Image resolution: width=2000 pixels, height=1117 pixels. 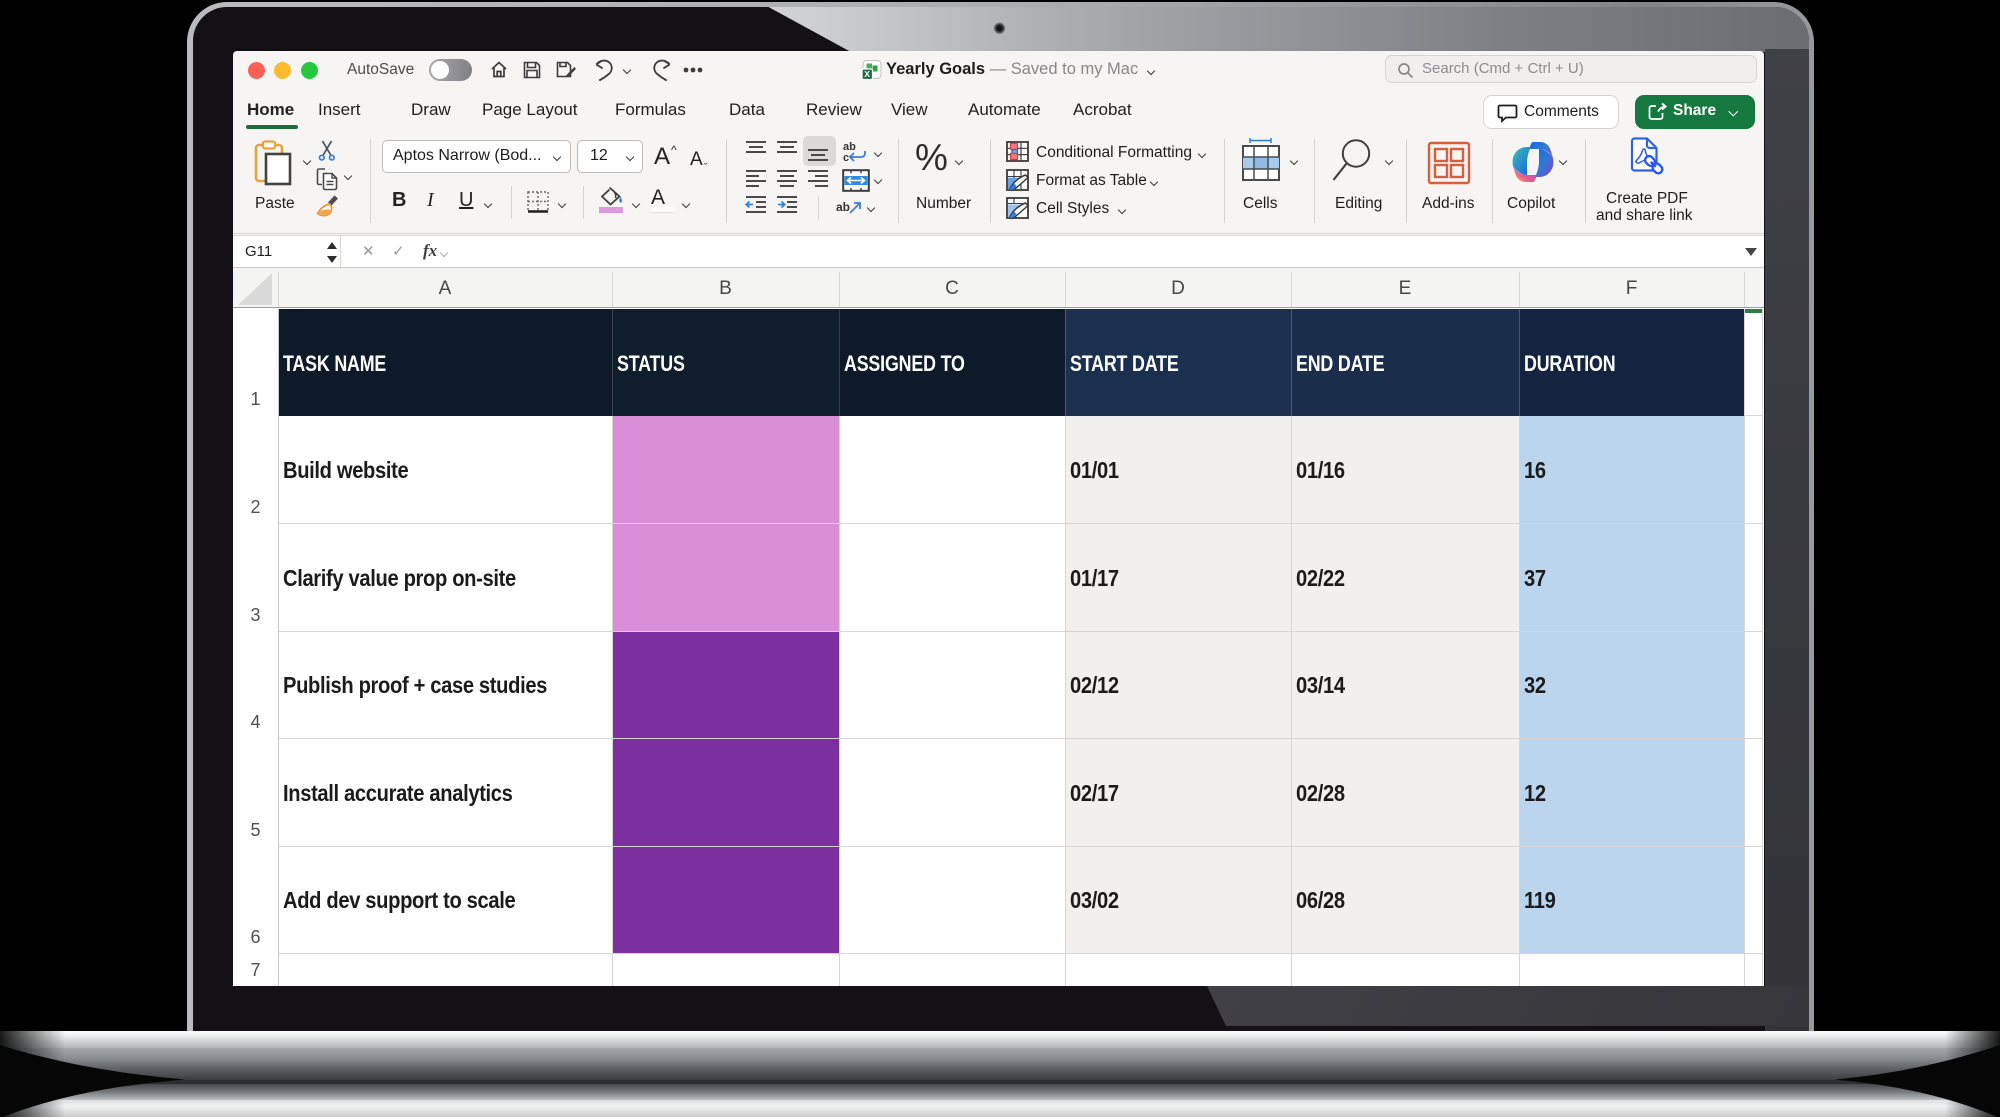 What do you see at coordinates (867, 74) in the screenshot?
I see `svg-text: X` at bounding box center [867, 74].